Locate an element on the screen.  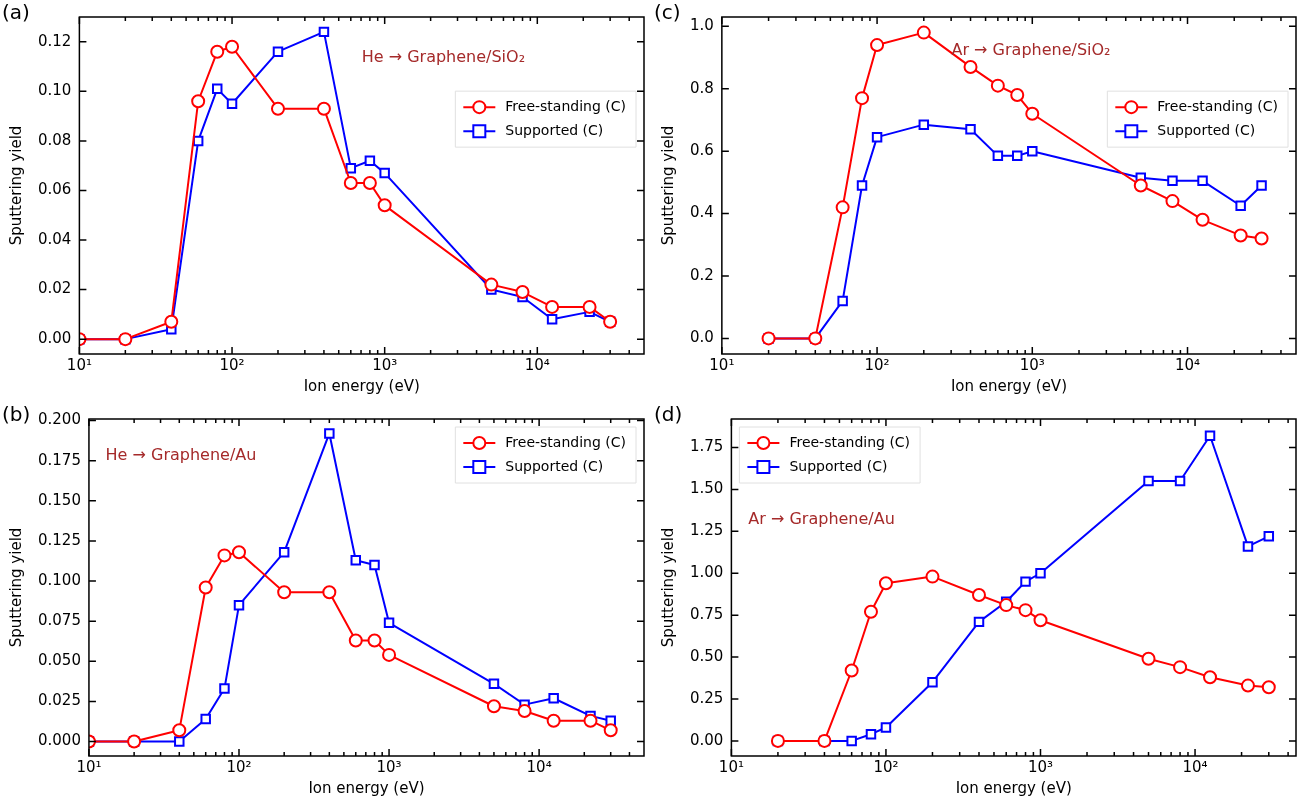
chart-title: (b) is located at coordinates (16, 414).